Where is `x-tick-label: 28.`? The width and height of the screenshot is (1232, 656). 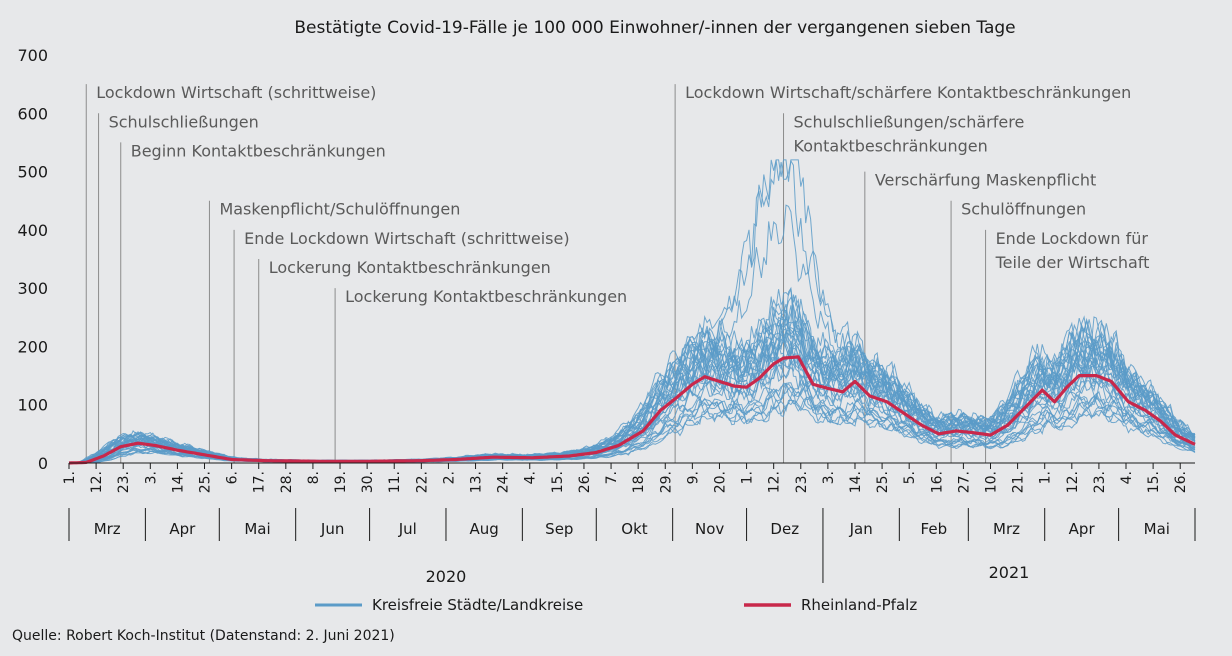
x-tick-label: 28. is located at coordinates (287, 482).